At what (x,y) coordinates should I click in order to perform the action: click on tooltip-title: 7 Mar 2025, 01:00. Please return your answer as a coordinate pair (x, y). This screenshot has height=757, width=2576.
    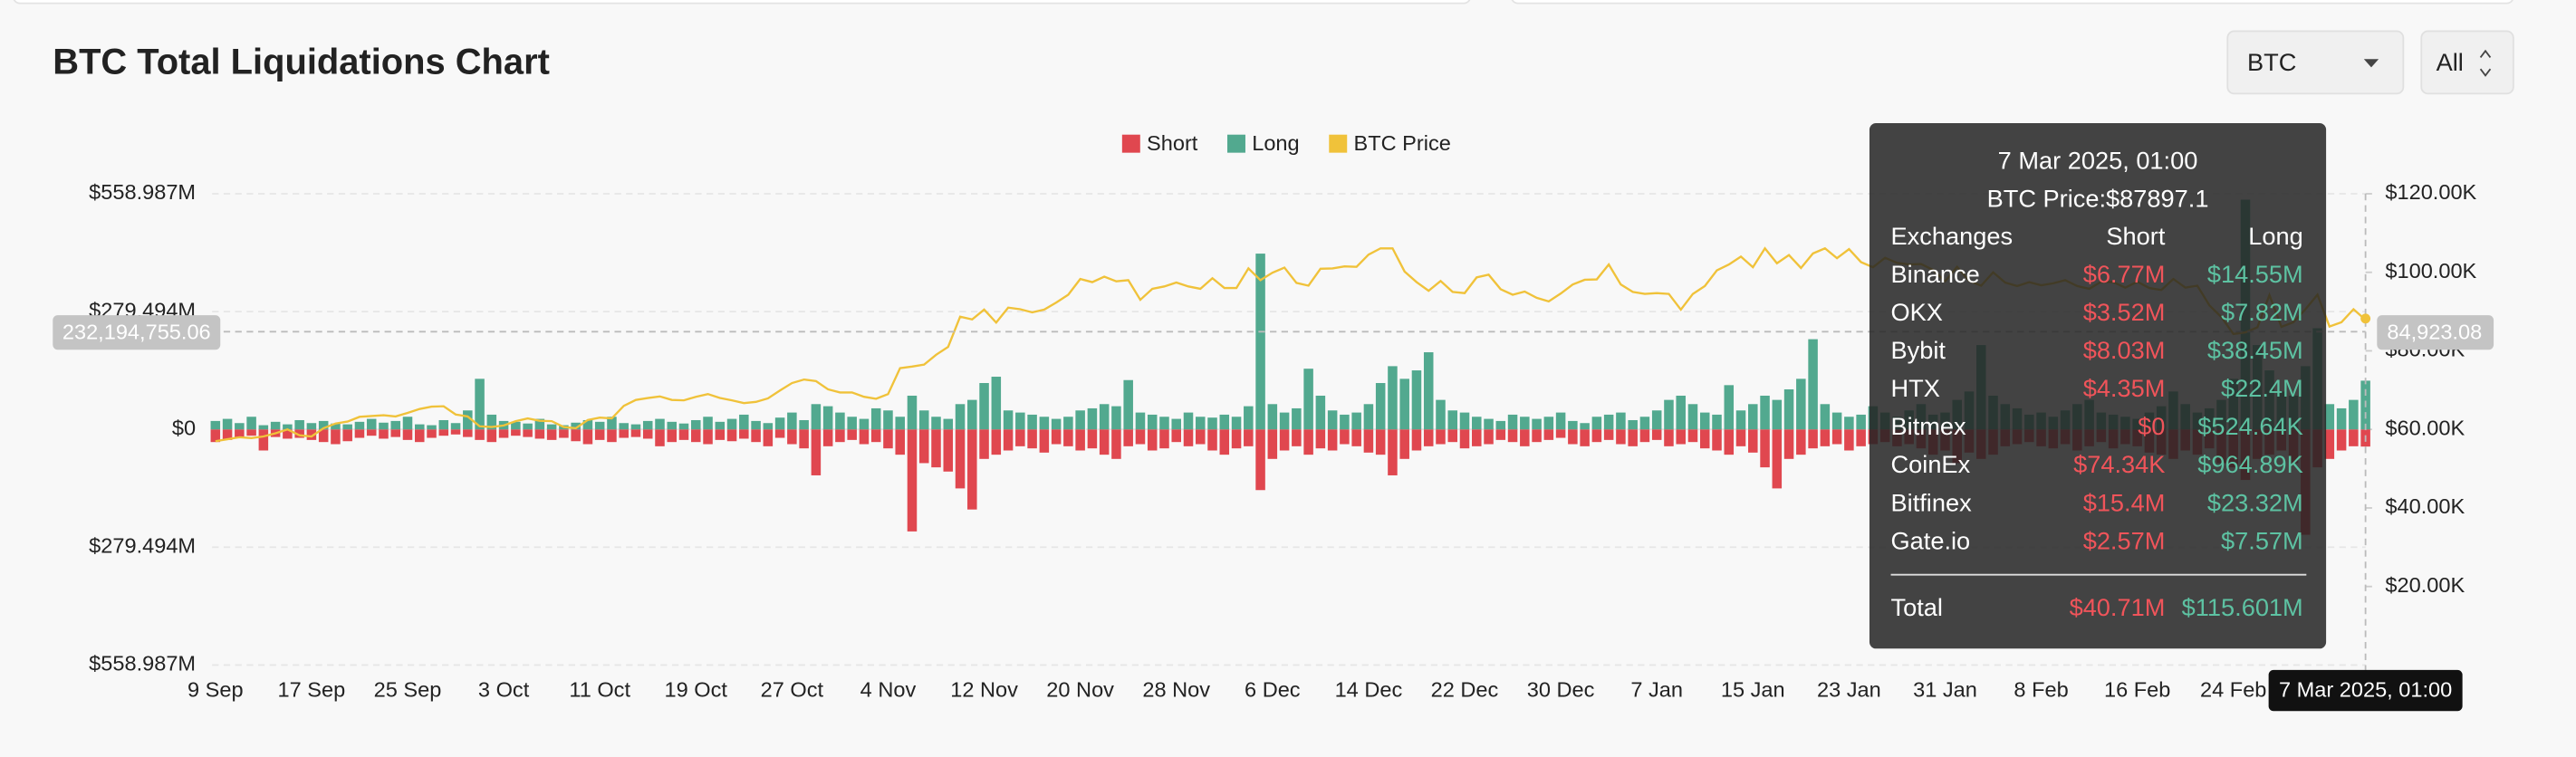
    Looking at the image, I should click on (2098, 161).